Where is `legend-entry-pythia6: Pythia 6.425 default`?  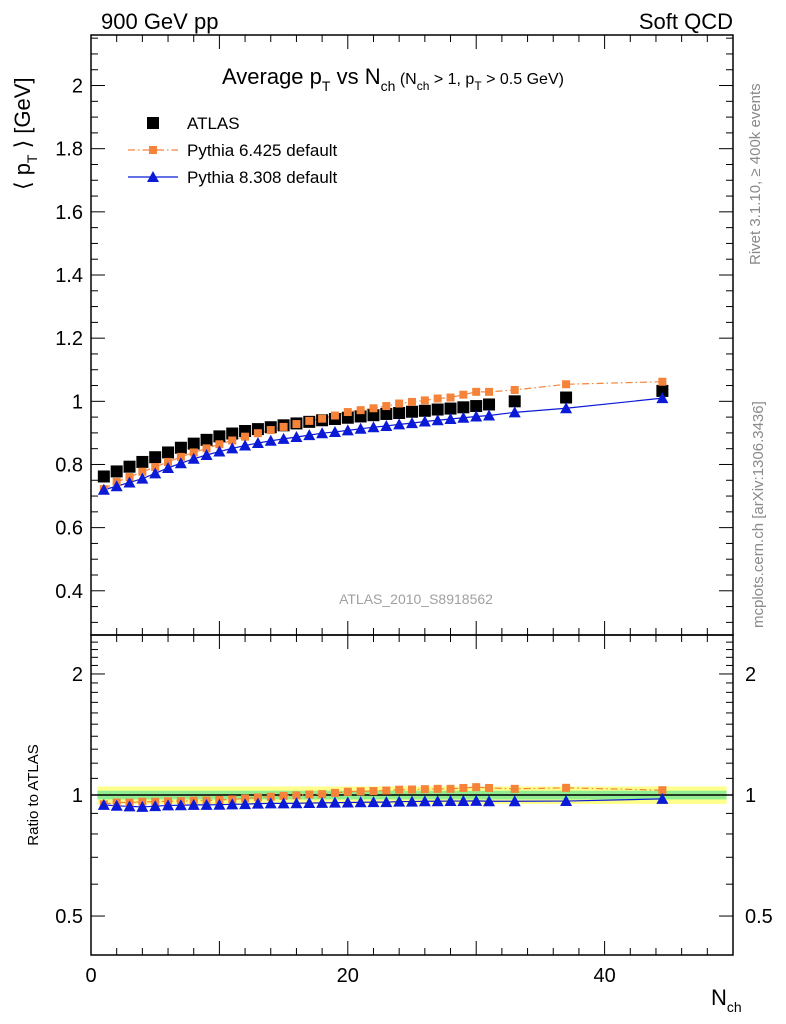
legend-entry-pythia6: Pythia 6.425 default is located at coordinates (233, 150).